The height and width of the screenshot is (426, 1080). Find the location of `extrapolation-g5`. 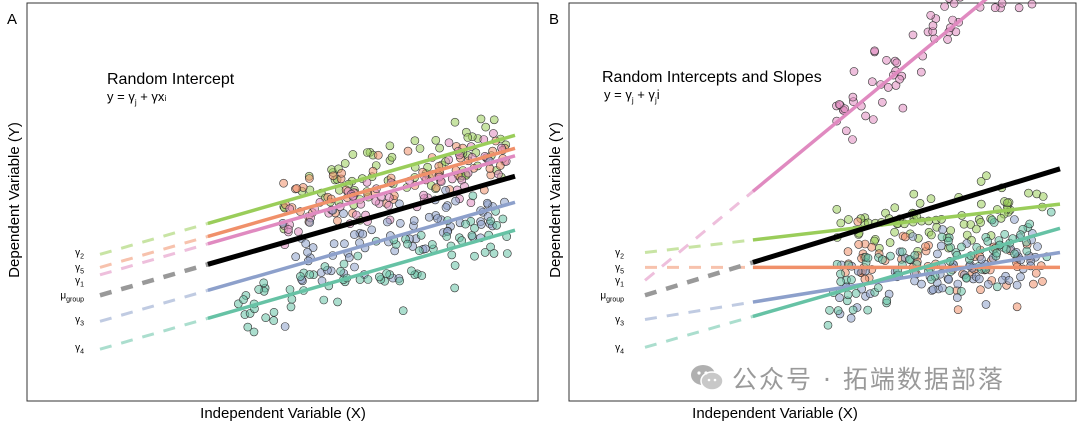

extrapolation-g5 is located at coordinates (154, 251).